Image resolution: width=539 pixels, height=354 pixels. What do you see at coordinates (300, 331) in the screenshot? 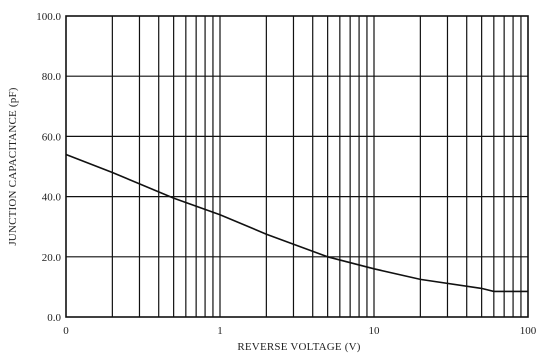
I see `x-tick-labels: 0 1 10 100` at bounding box center [300, 331].